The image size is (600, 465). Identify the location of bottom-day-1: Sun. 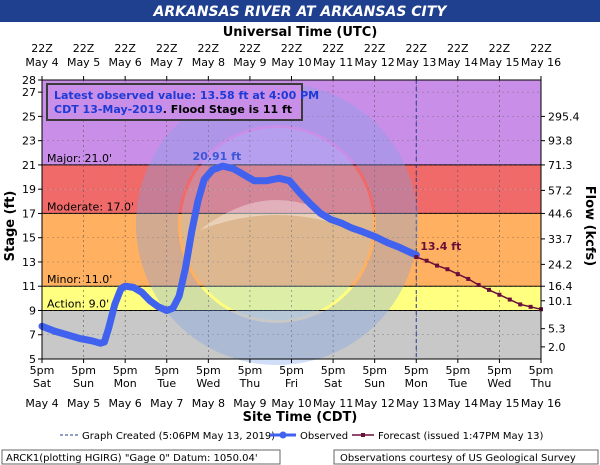
(83, 383).